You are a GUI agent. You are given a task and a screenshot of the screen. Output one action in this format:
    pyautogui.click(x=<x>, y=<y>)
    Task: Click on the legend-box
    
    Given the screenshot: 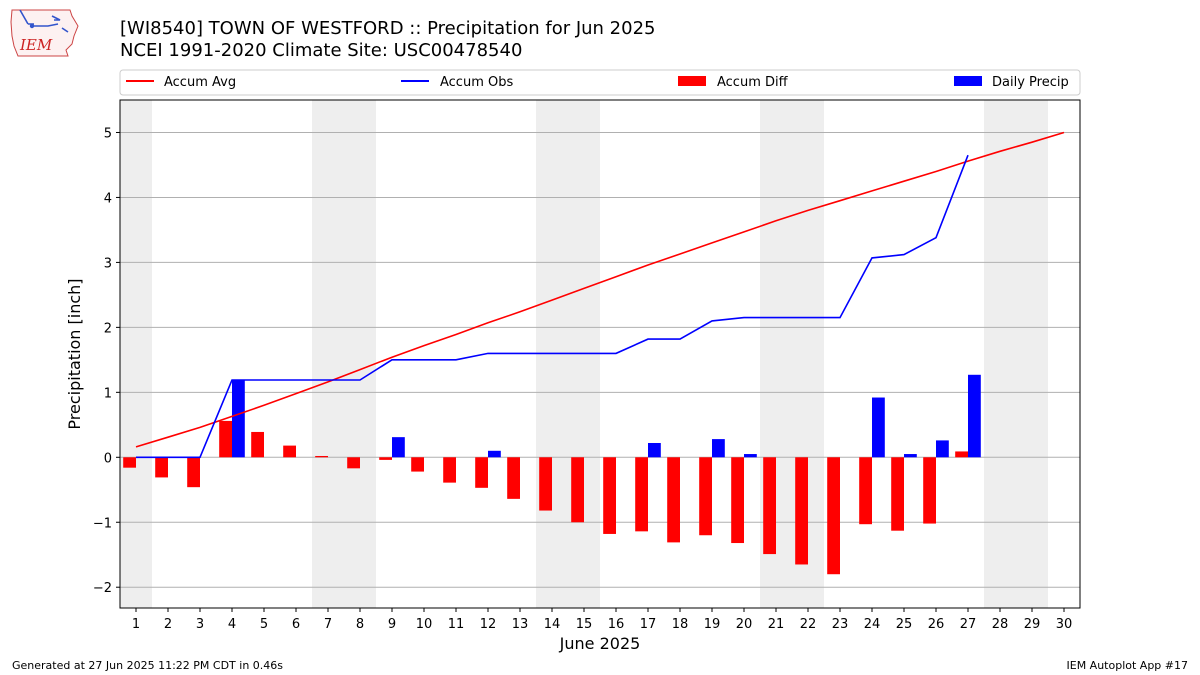 What is the action you would take?
    pyautogui.click(x=600, y=82)
    